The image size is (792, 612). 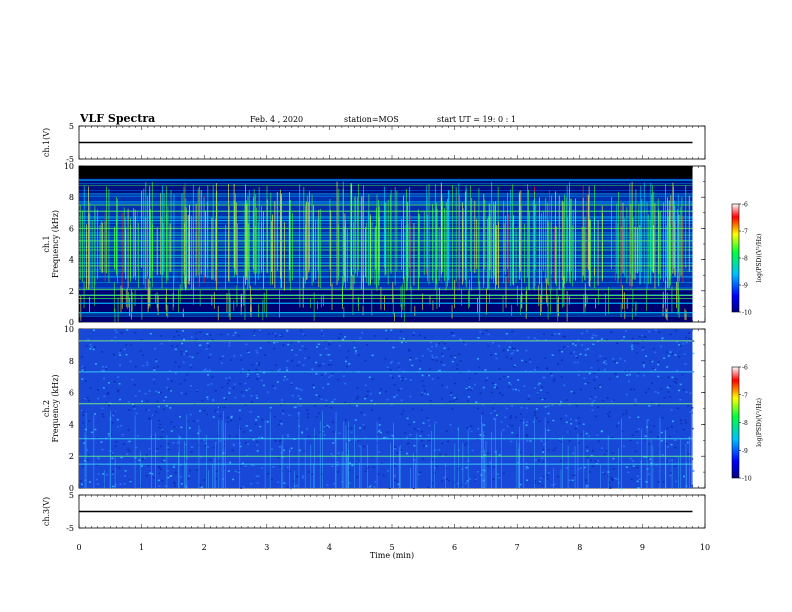 I want to click on colorbar-tick-label: -7, so click(x=745, y=395).